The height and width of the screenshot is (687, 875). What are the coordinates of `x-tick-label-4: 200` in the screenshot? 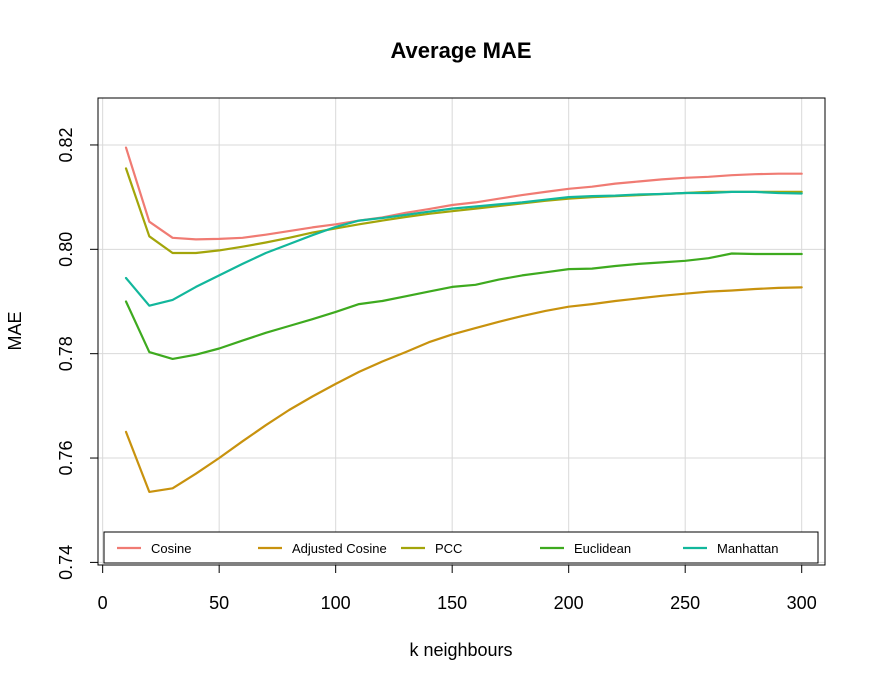 It's located at (569, 603).